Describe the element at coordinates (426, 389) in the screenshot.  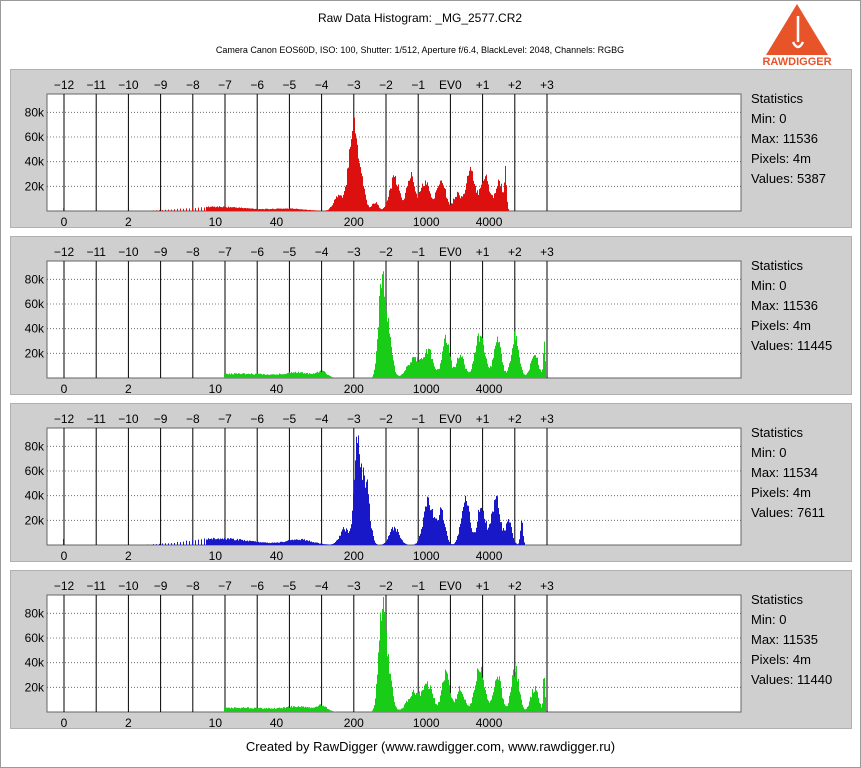
I see `x-tick-label: 1000` at that location.